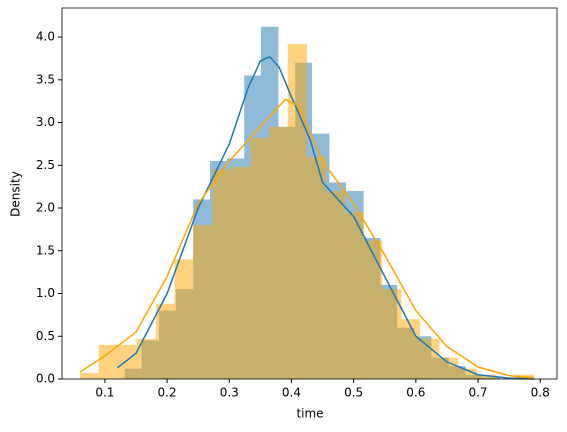 The image size is (567, 432). Describe the element at coordinates (45, 379) in the screenshot. I see `y-tick-label: 0.0` at that location.